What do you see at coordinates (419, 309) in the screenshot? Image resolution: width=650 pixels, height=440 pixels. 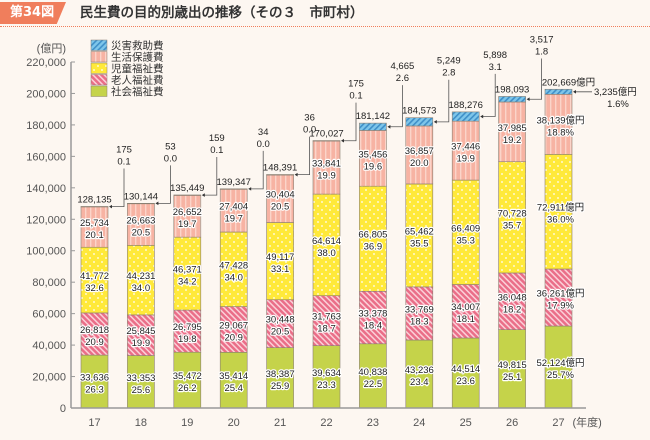 I see `value-label-elderly: 33,769` at bounding box center [419, 309].